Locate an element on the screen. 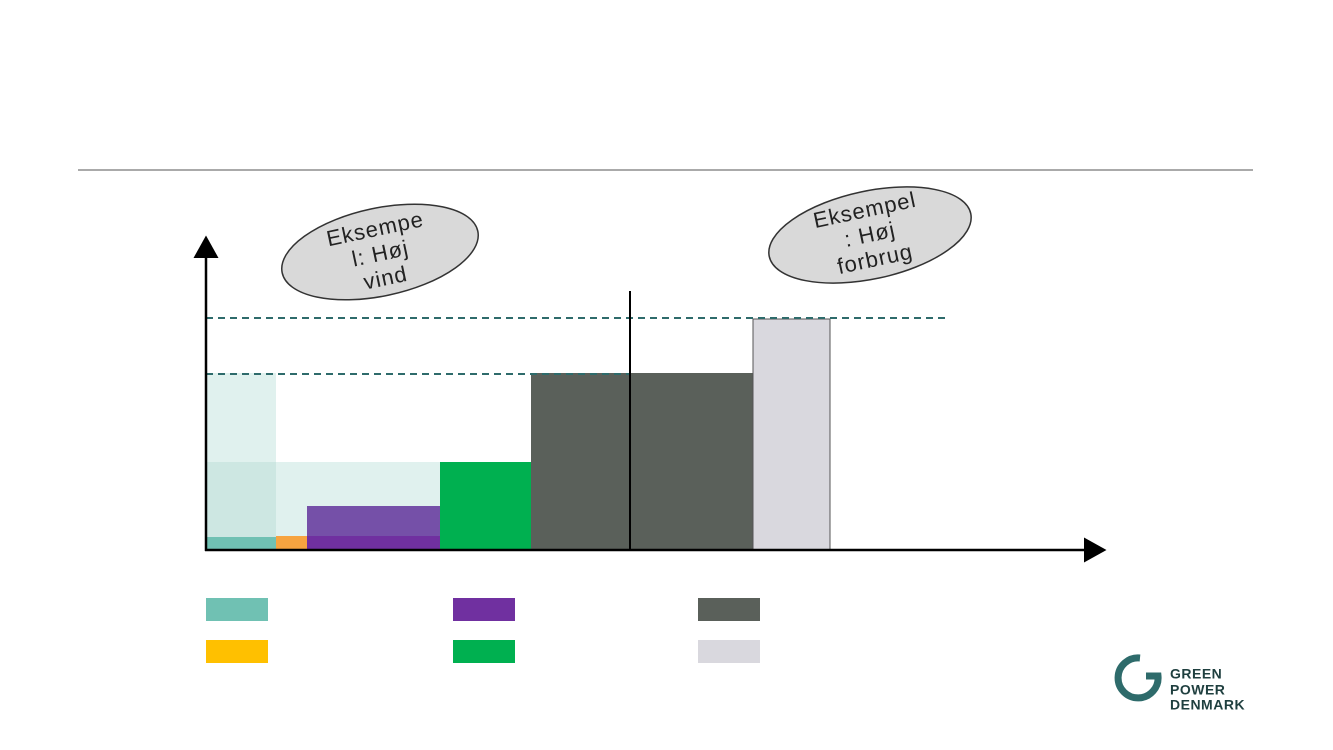 This screenshot has height=750, width=1333. block-bio is located at coordinates (373, 543).